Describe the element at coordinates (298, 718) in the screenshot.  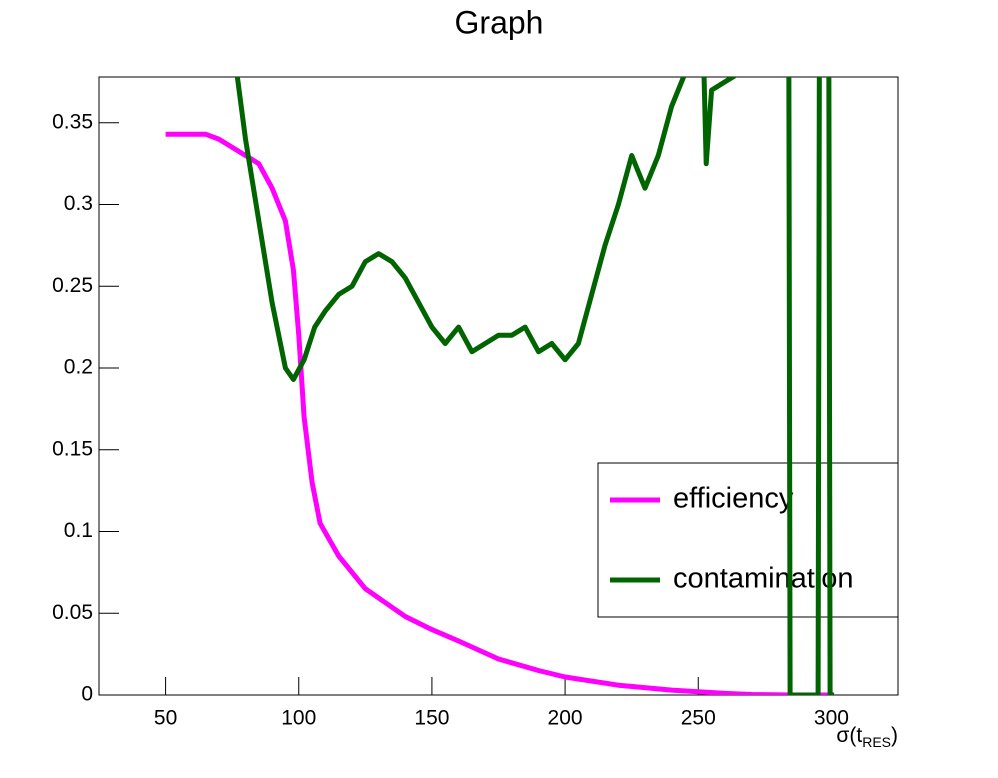
I see `x-tick-label: 100` at that location.